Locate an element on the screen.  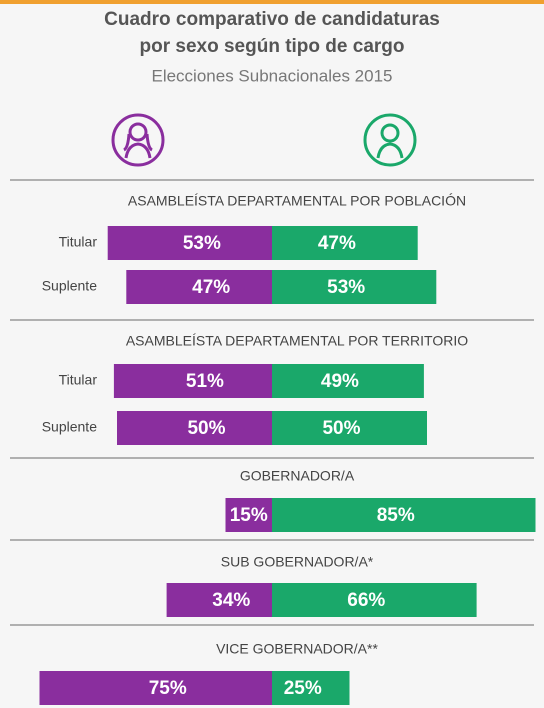
value-label: 34% is located at coordinates (231, 600).